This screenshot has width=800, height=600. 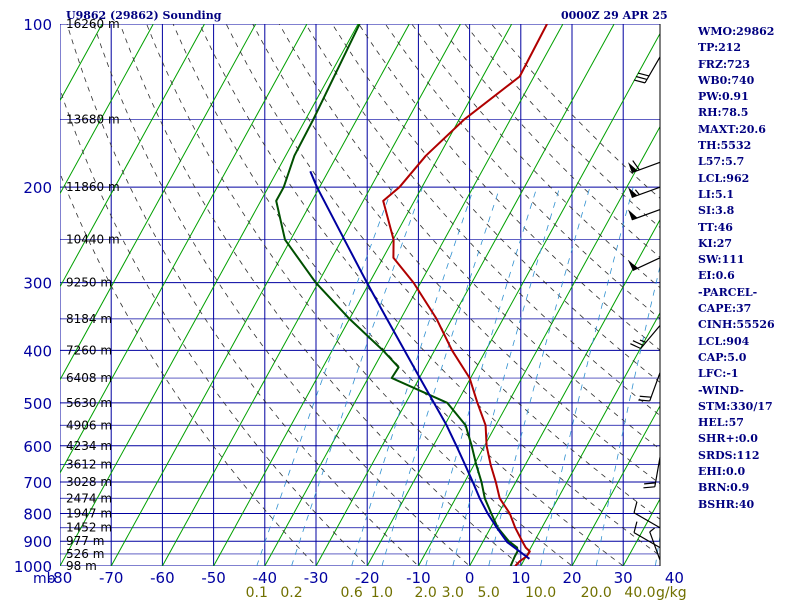 What do you see at coordinates (144, 15) in the screenshot?
I see `chart-title: U9862 (29862) Sounding` at bounding box center [144, 15].